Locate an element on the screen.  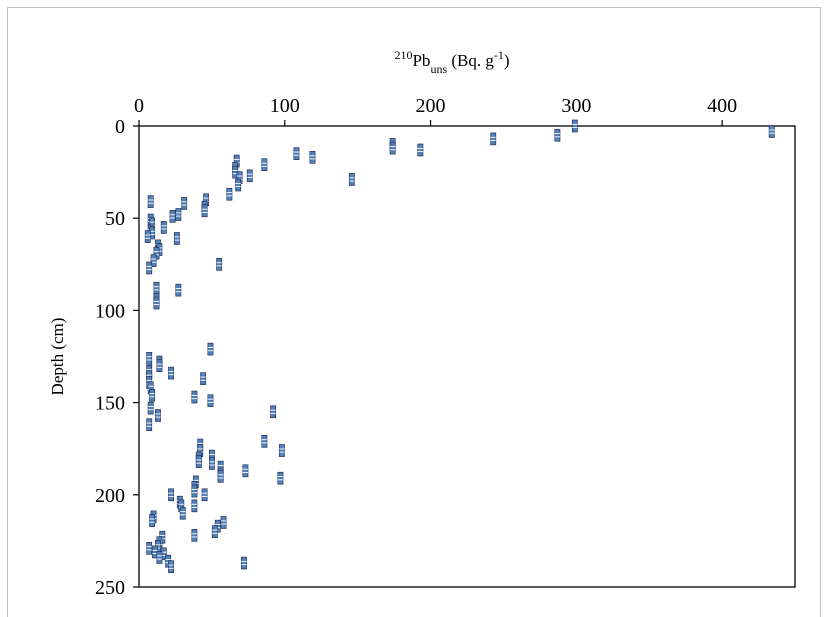
x-tick-label: 300 is located at coordinates (576, 106).